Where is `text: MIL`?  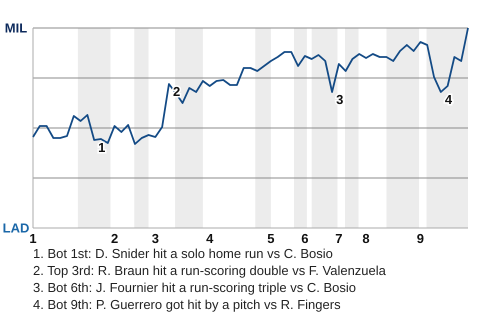 text: MIL is located at coordinates (16, 28).